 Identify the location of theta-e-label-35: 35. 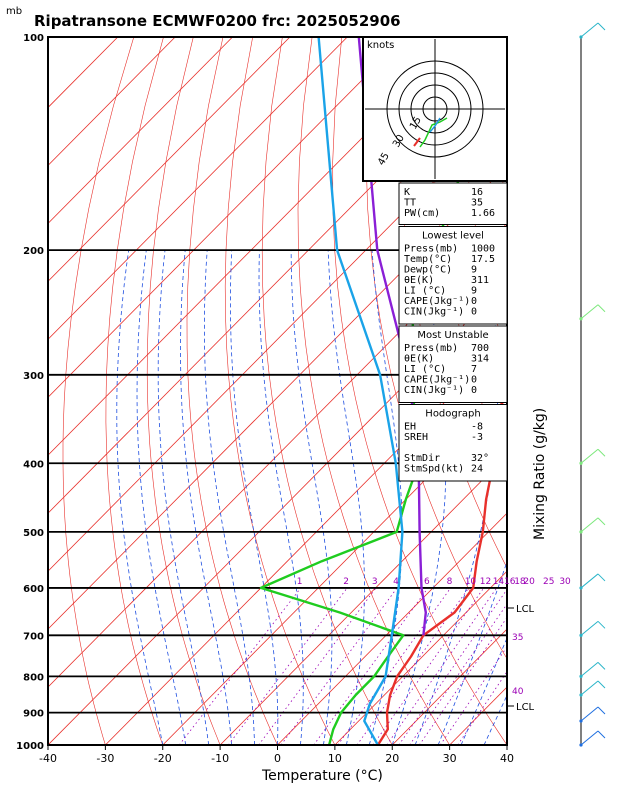
(517, 638).